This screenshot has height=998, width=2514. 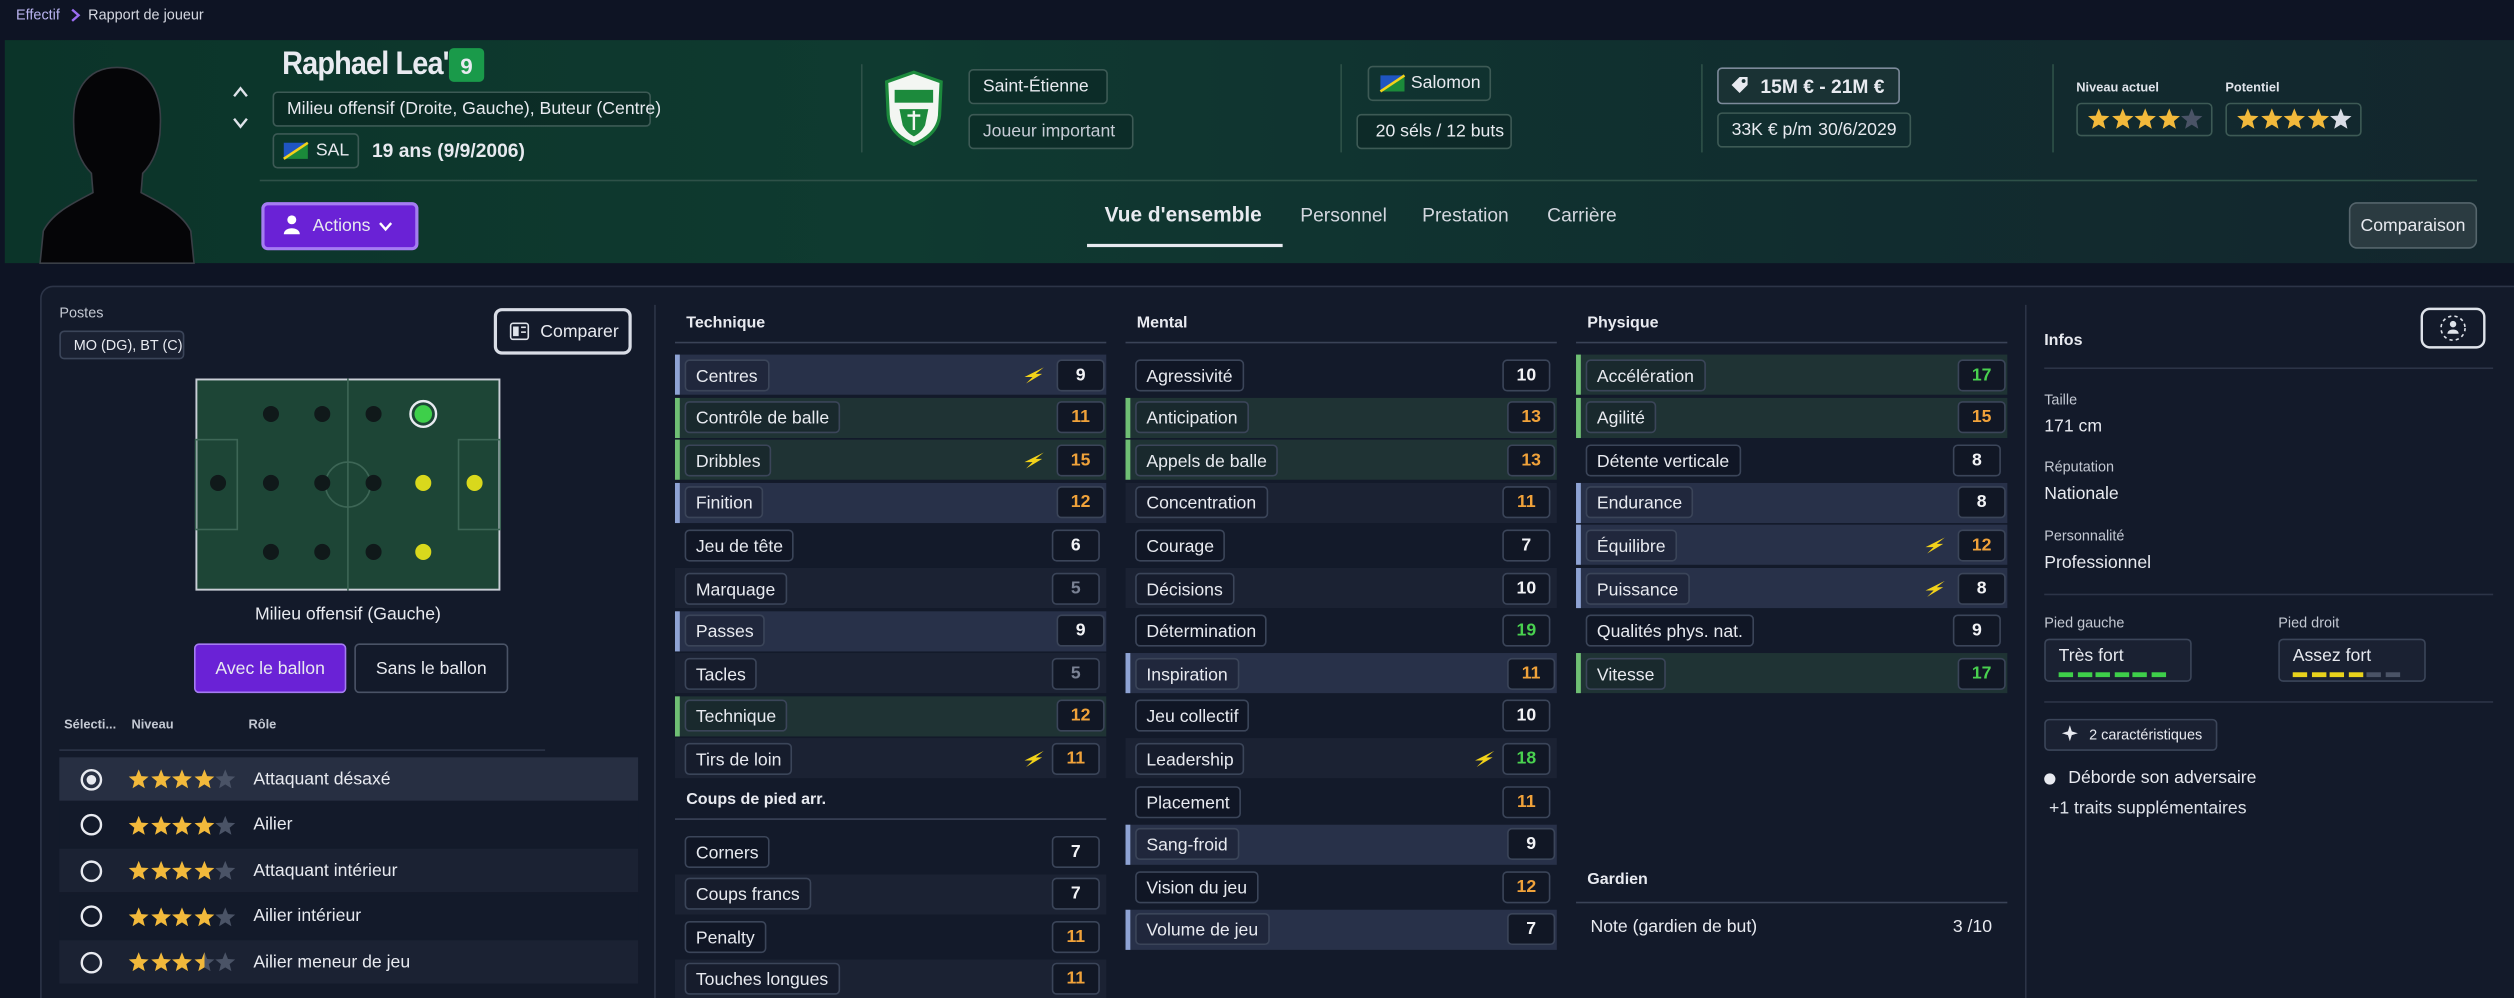 I want to click on actions-label: Actions, so click(x=341, y=226).